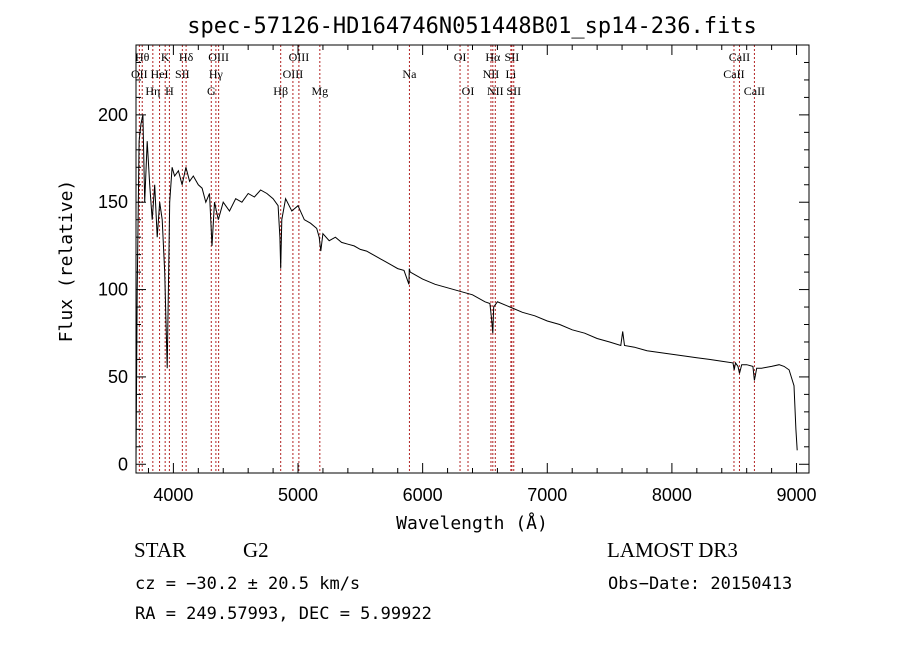 The width and height of the screenshot is (900, 649). What do you see at coordinates (123, 464) in the screenshot?
I see `y-tick-label-0: 0` at bounding box center [123, 464].